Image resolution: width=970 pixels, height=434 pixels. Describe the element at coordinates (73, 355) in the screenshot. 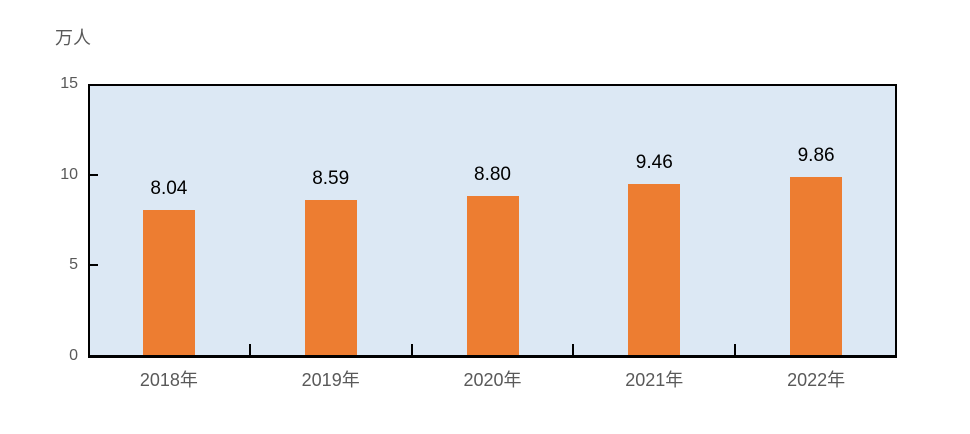

I see `y-tick-label: 0` at that location.